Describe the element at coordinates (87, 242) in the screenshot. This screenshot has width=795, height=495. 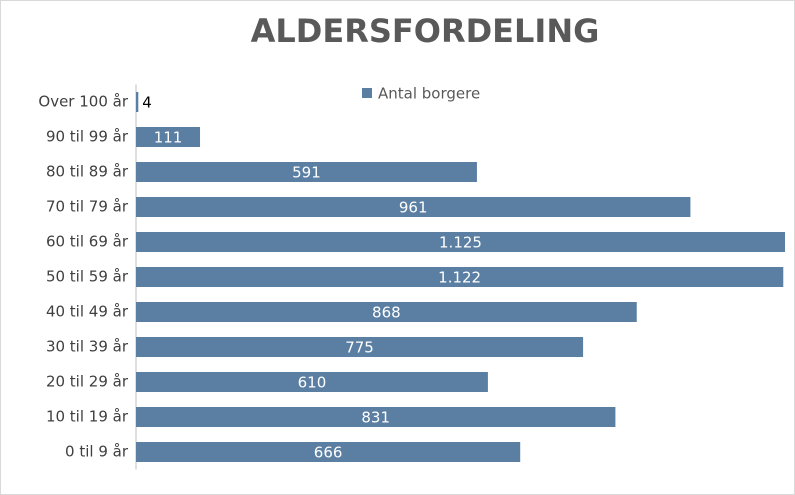
I see `y-tick-label: 60 til 69 år` at that location.